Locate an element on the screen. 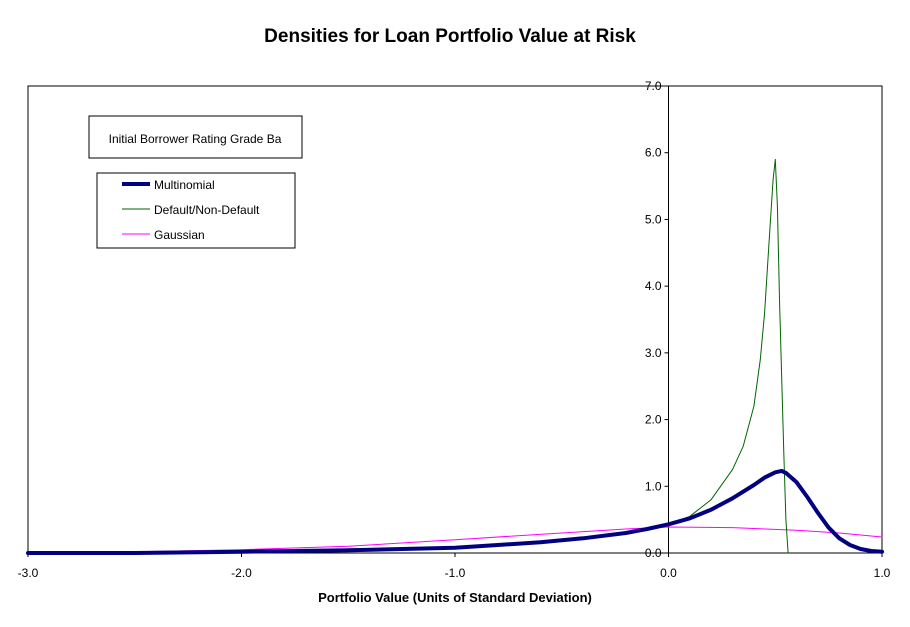 The image size is (910, 627). x-tick-label: 1.0 is located at coordinates (882, 573).